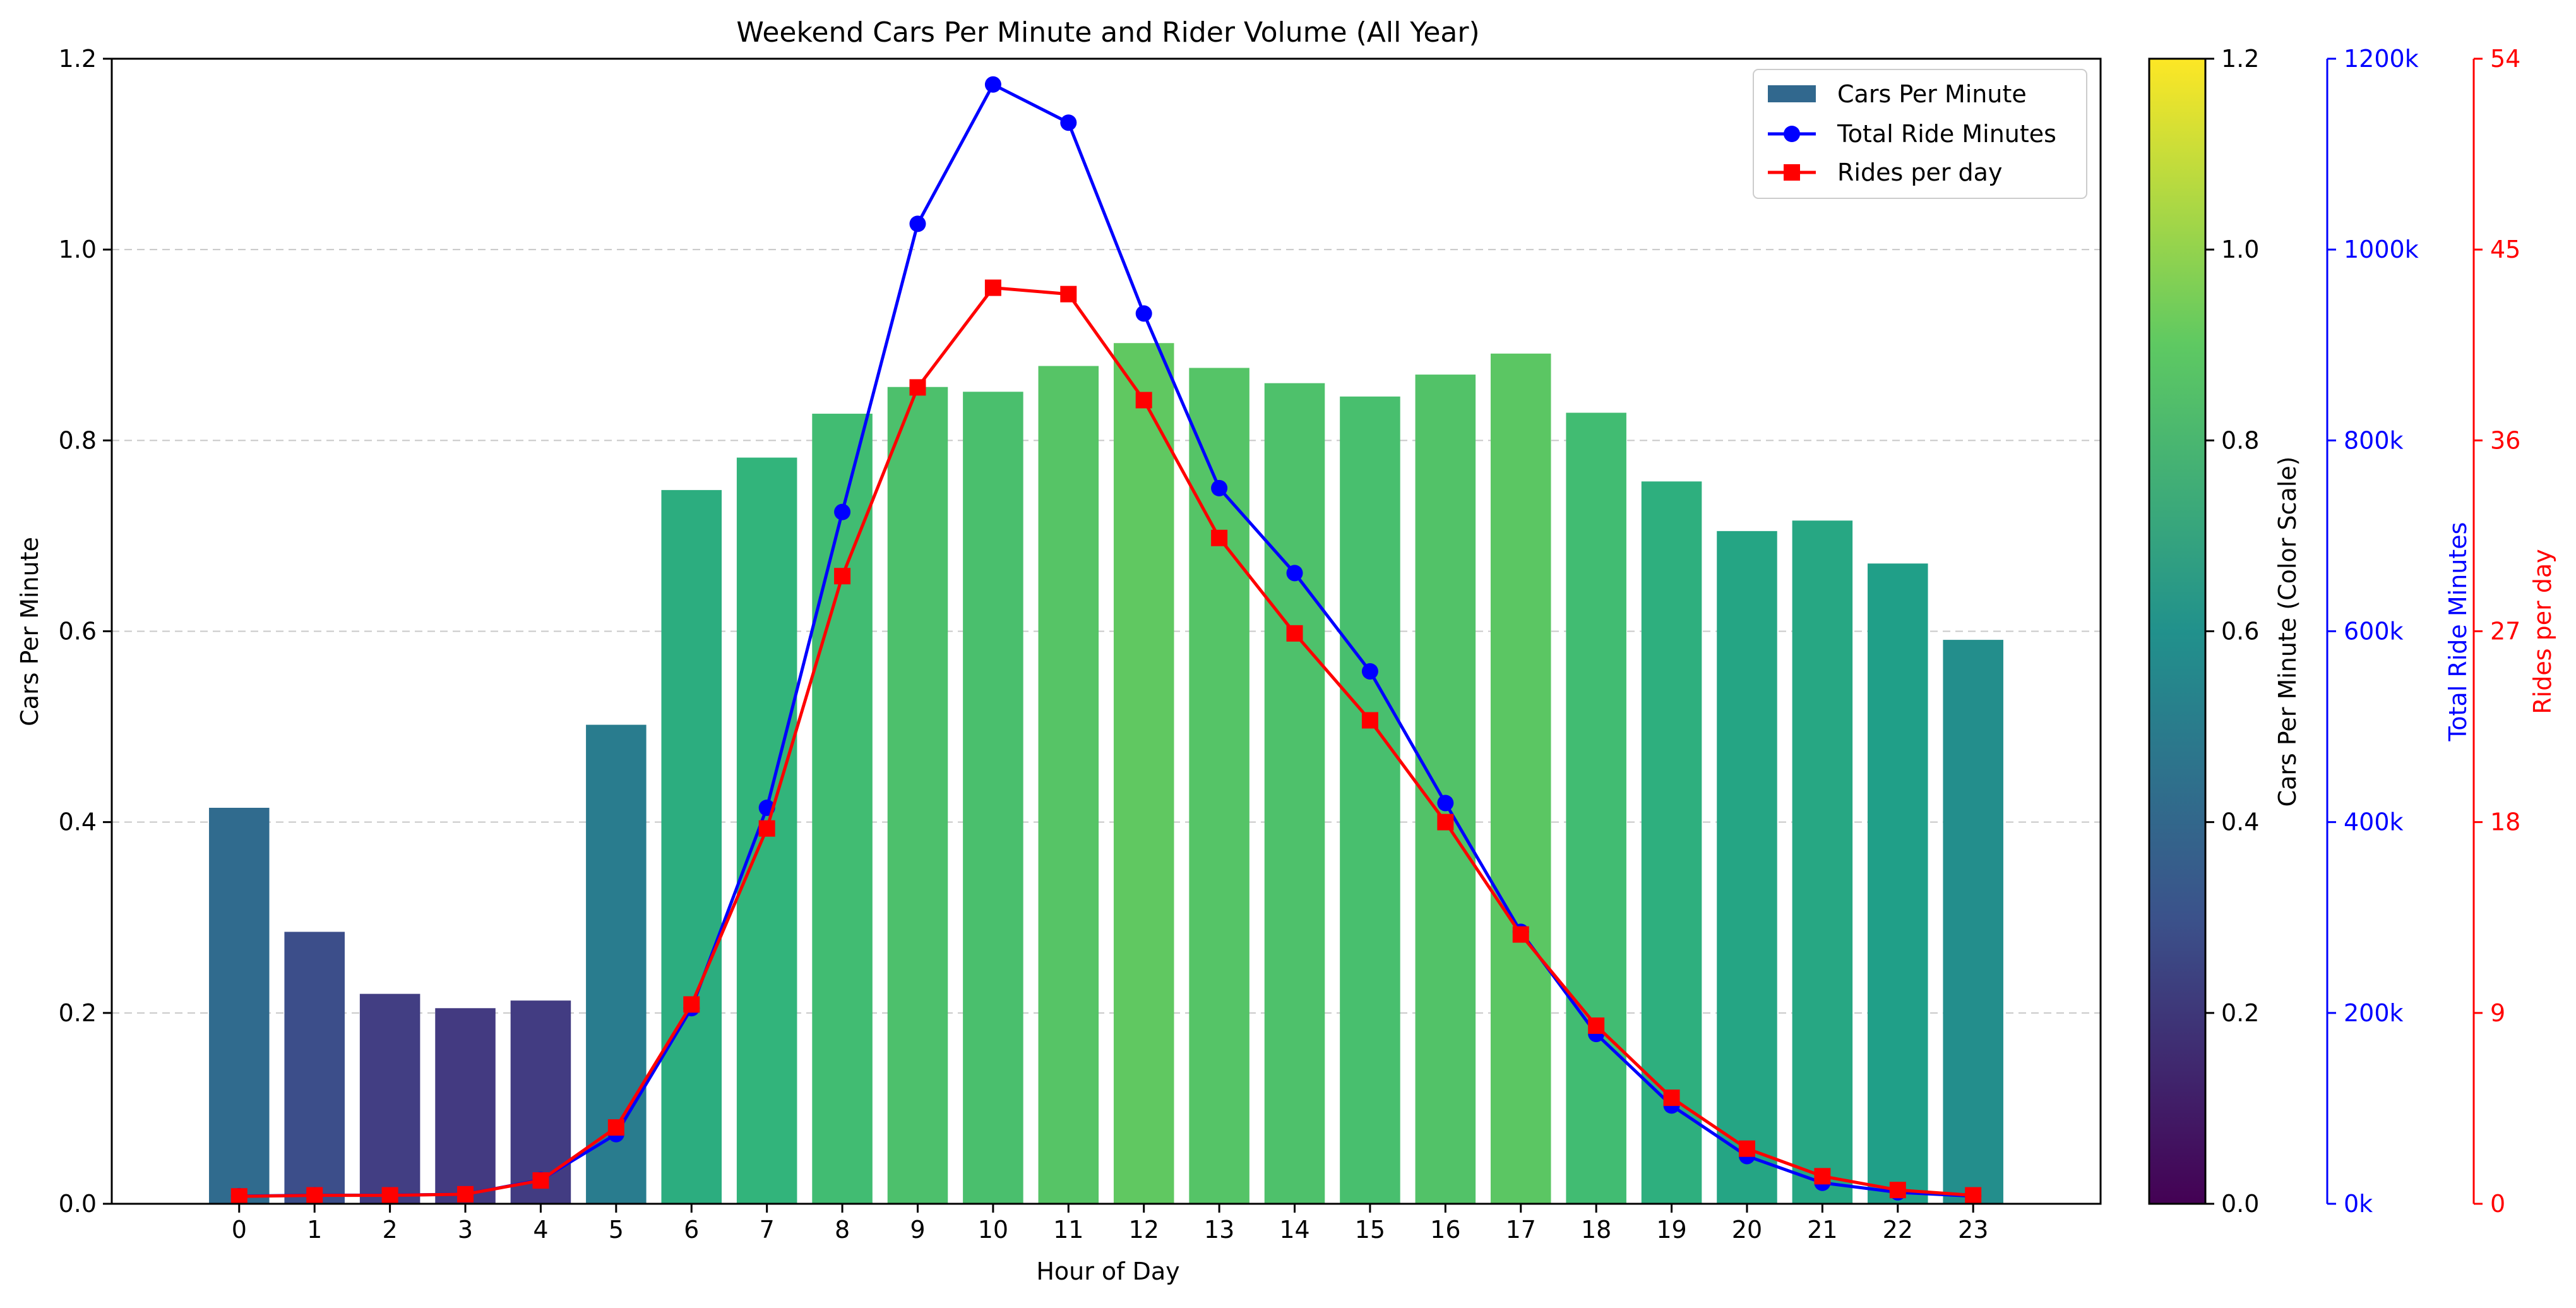 The width and height of the screenshot is (2576, 1308). I want to click on legend-label-rides-per-day: Rides per day, so click(1919, 172).